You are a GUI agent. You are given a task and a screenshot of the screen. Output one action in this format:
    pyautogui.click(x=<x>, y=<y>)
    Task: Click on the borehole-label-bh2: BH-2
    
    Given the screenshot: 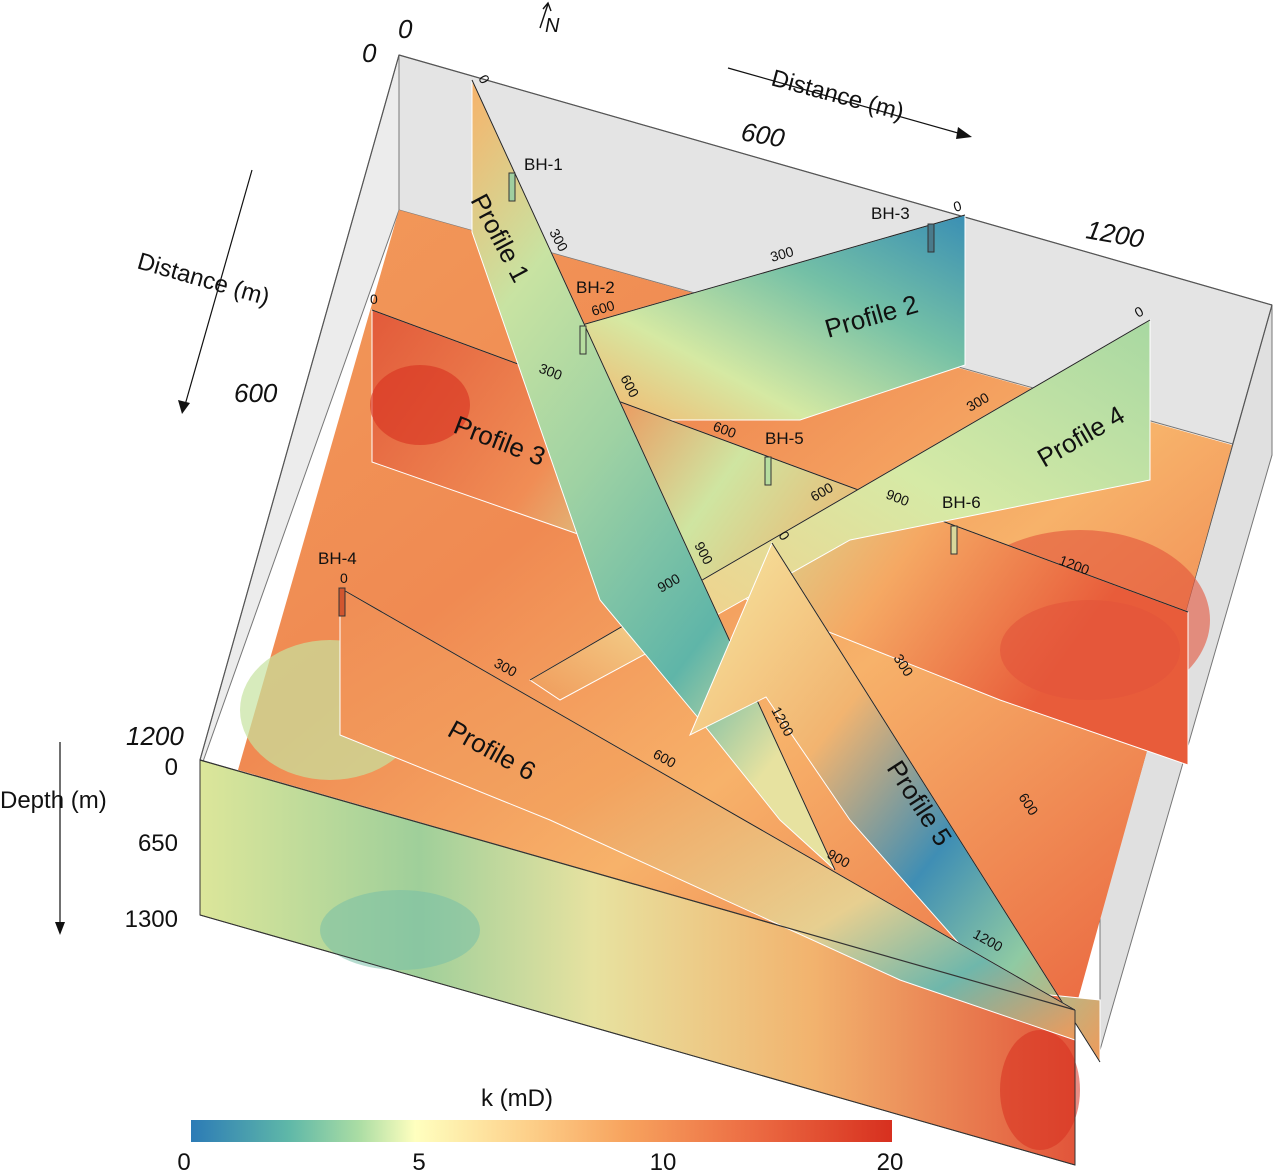 What is the action you would take?
    pyautogui.click(x=595, y=287)
    